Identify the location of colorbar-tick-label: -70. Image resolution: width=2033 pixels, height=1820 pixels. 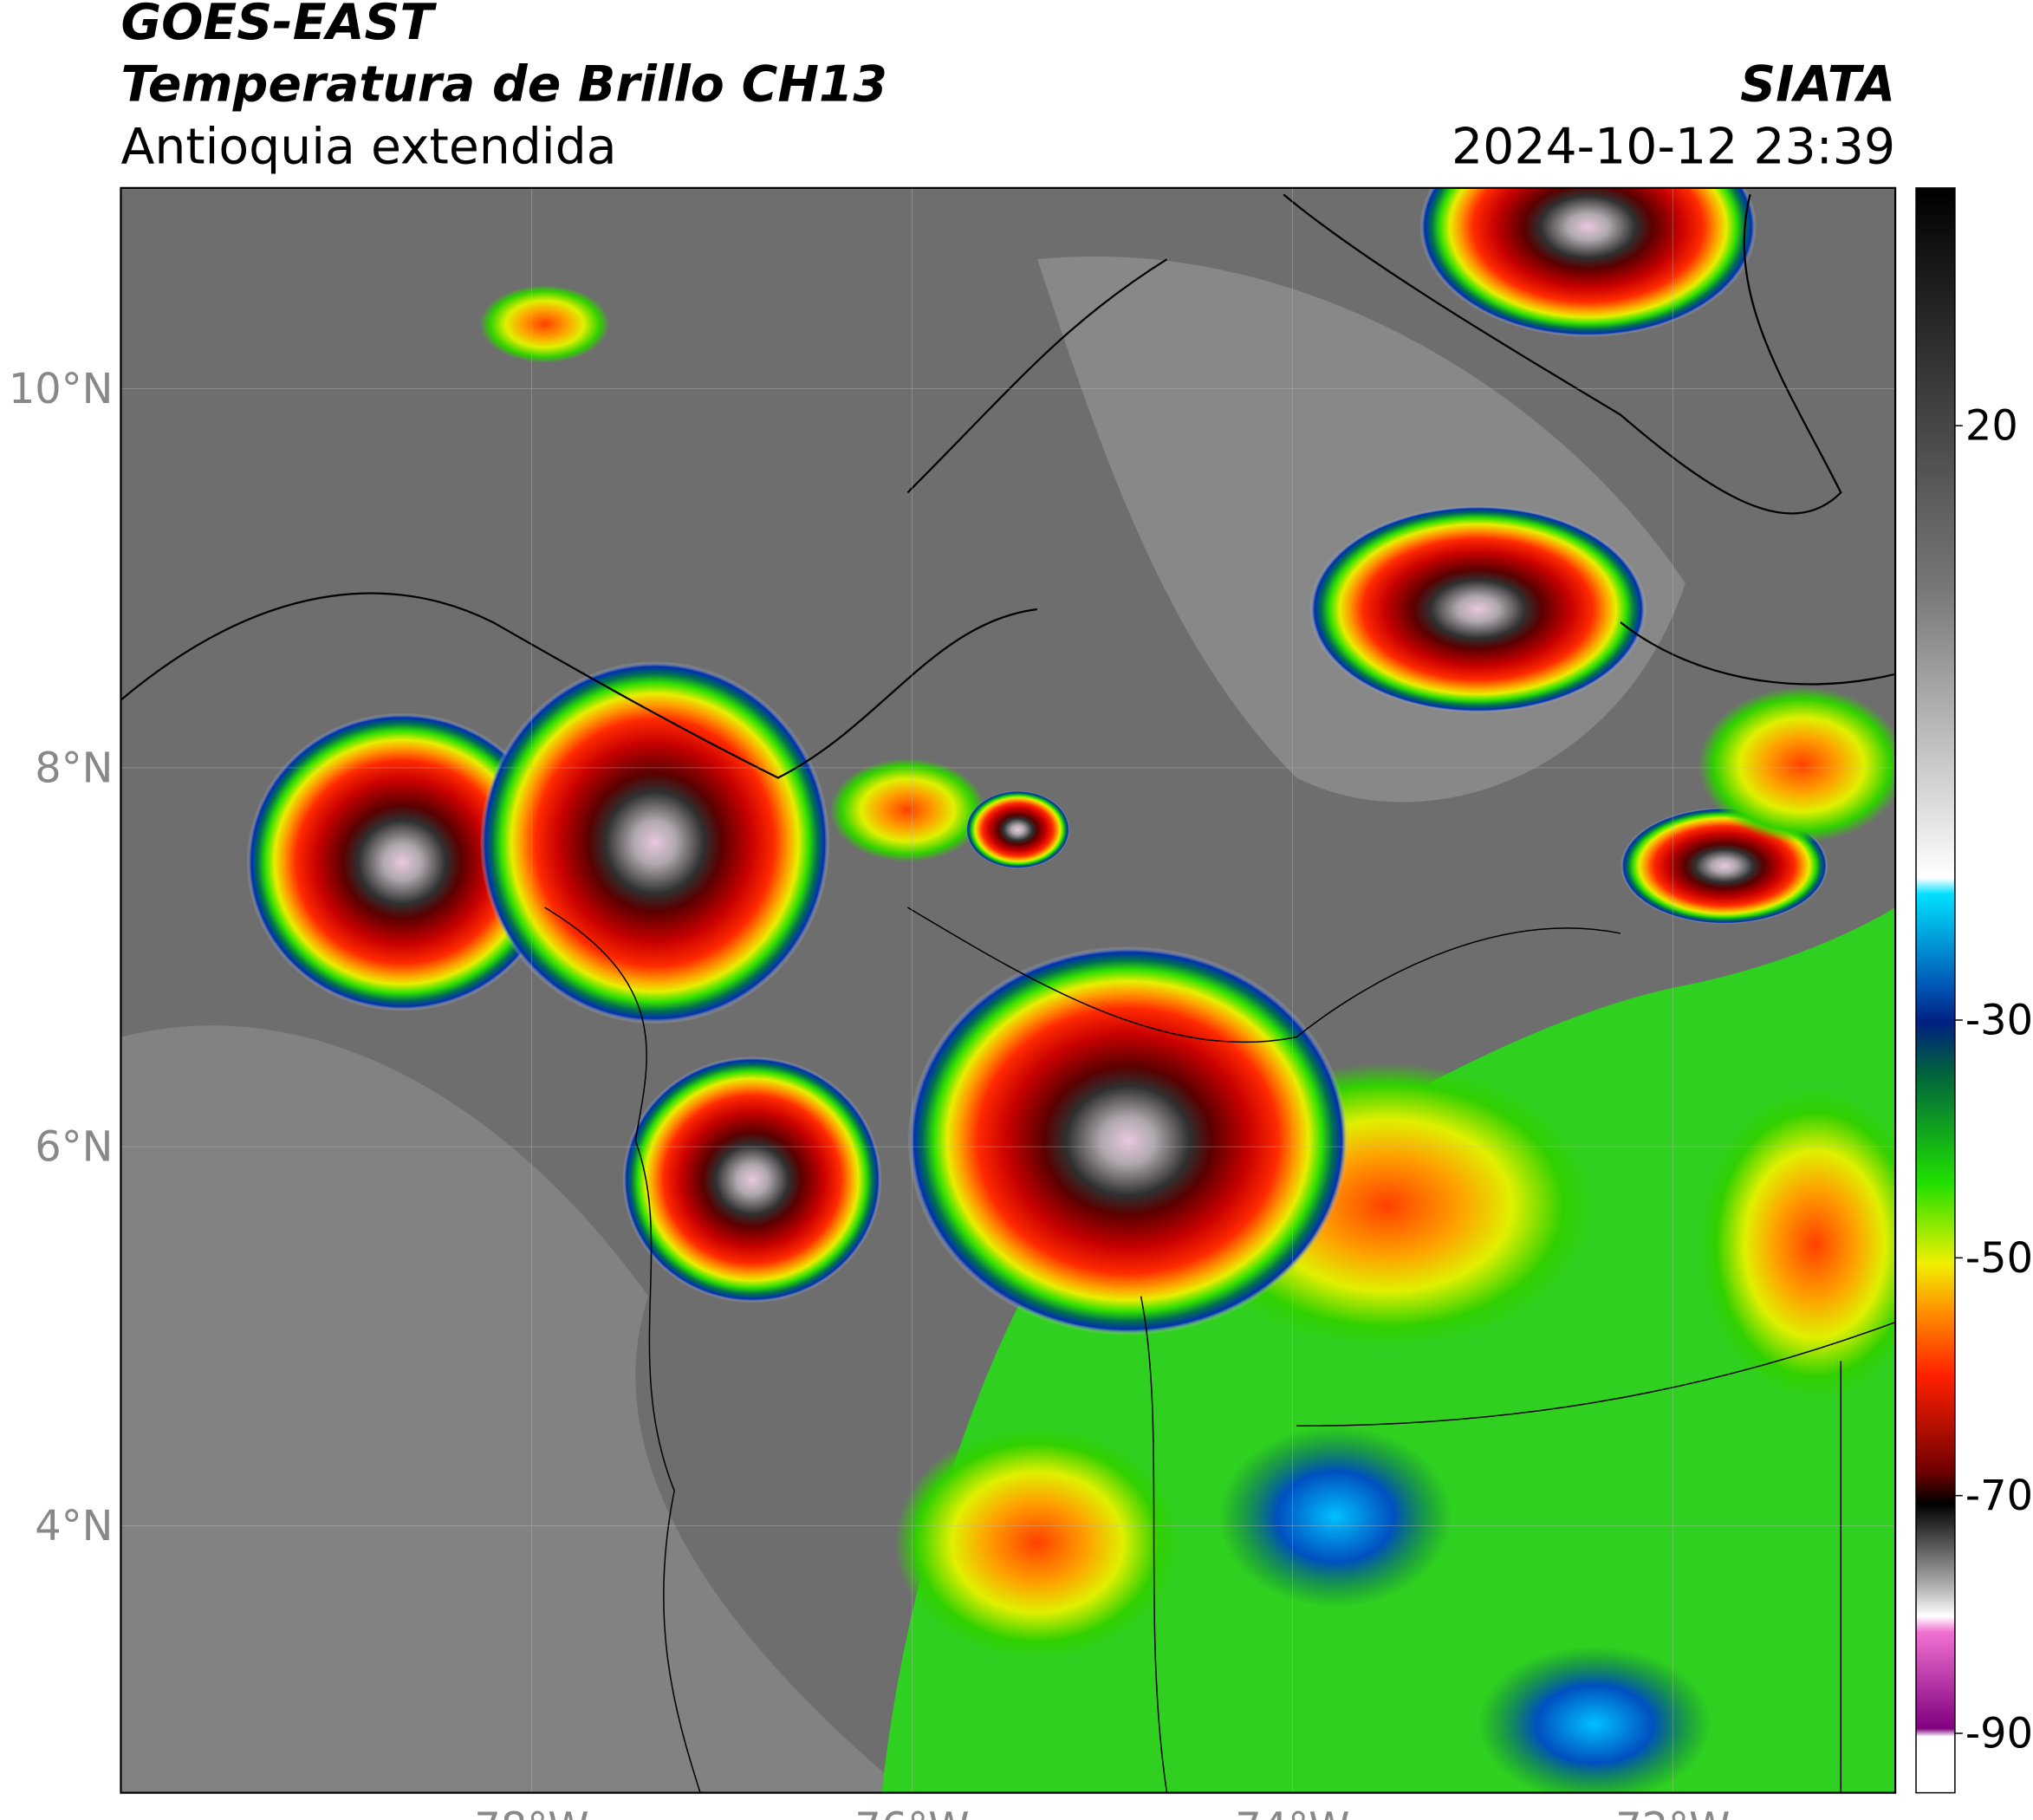
(1999, 1496).